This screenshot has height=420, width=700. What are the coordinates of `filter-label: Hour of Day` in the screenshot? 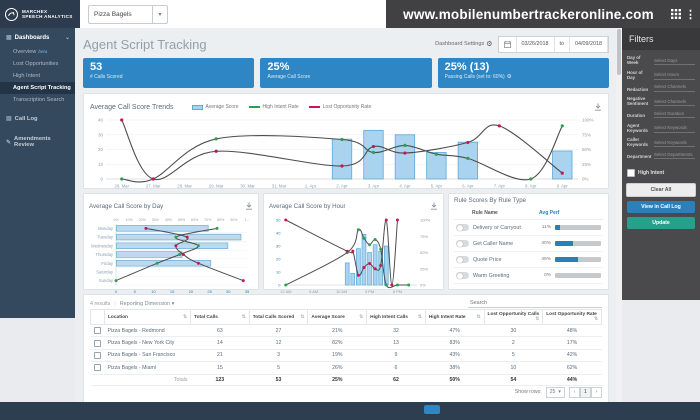 It's located at (635, 74).